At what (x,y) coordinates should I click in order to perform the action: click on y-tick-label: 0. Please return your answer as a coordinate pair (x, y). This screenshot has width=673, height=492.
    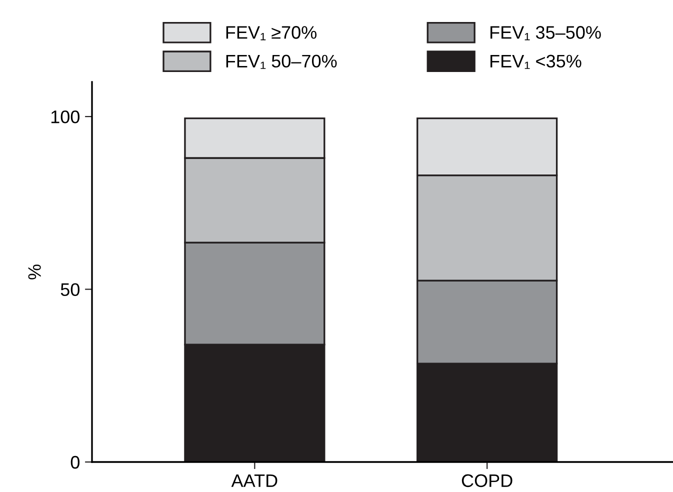
    Looking at the image, I should click on (75, 462).